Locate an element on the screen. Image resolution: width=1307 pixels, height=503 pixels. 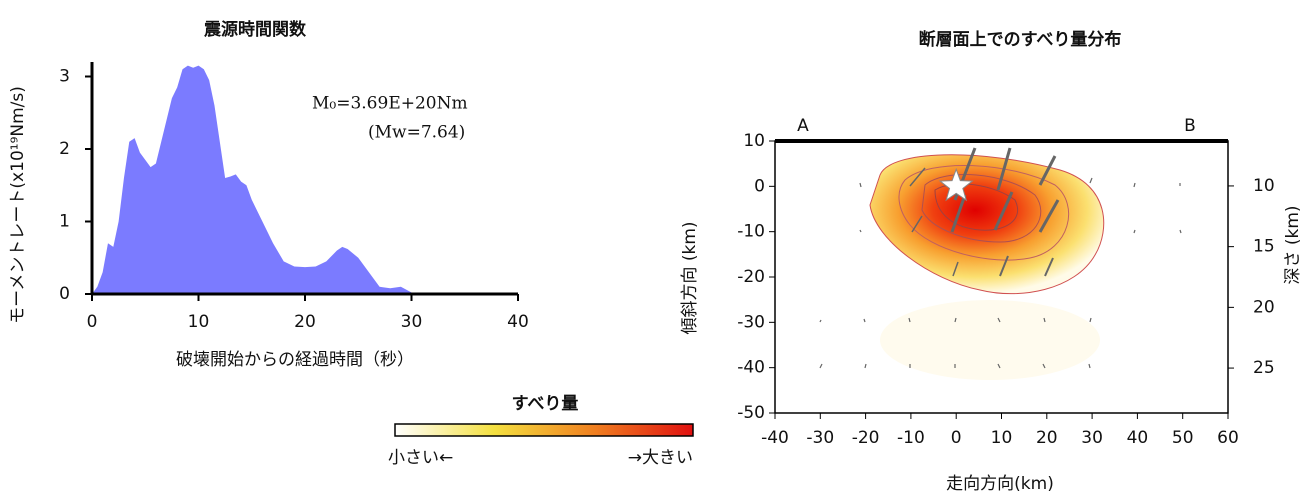
colorbar-low: 小さい← is located at coordinates (420, 458).